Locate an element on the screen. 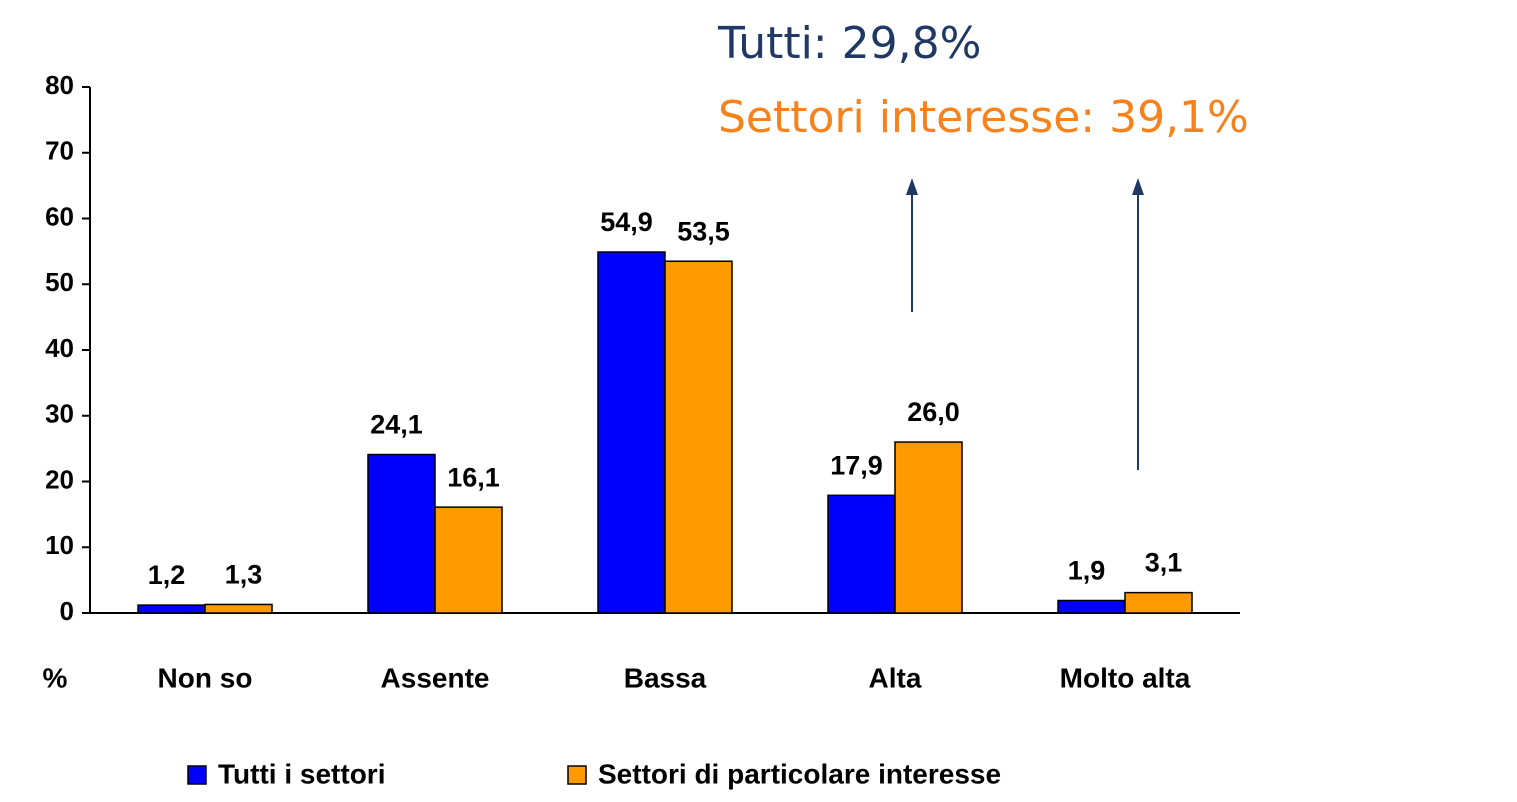  y-tick-label: 70 is located at coordinates (59, 151).